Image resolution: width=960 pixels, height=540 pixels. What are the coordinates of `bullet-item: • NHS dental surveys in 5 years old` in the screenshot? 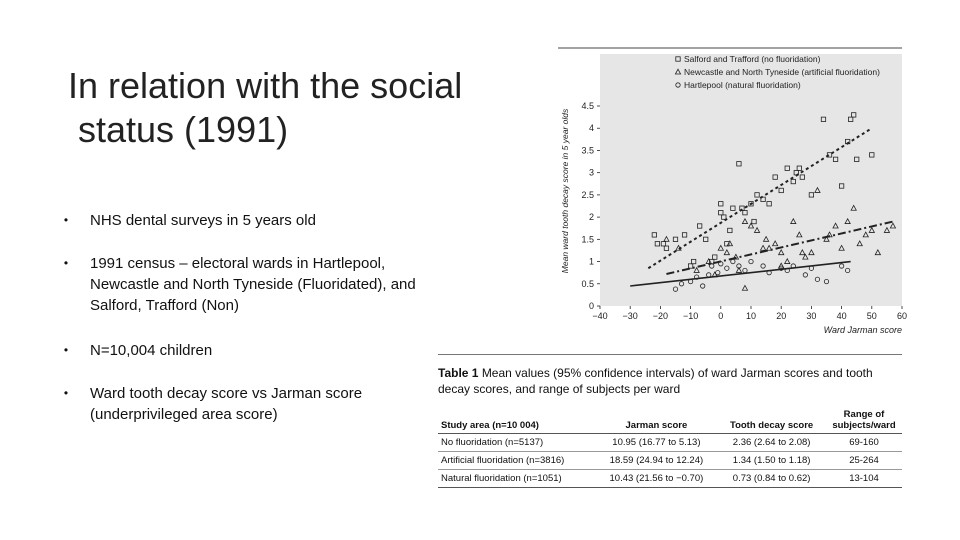 It's located at (238, 220).